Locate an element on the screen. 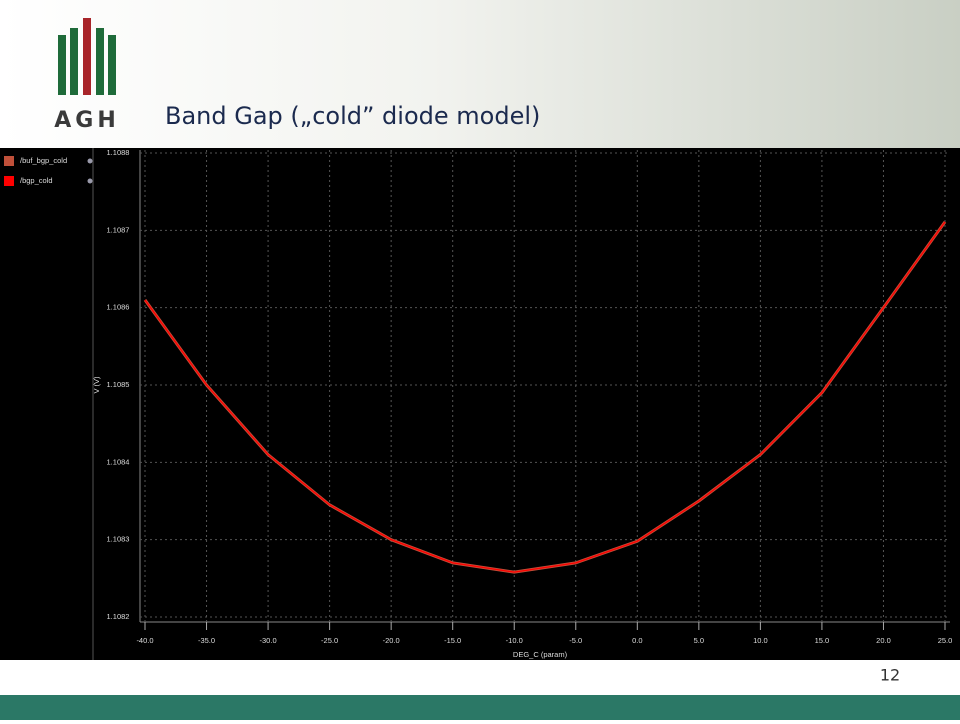  x-tick-label: -30.0 is located at coordinates (268, 640).